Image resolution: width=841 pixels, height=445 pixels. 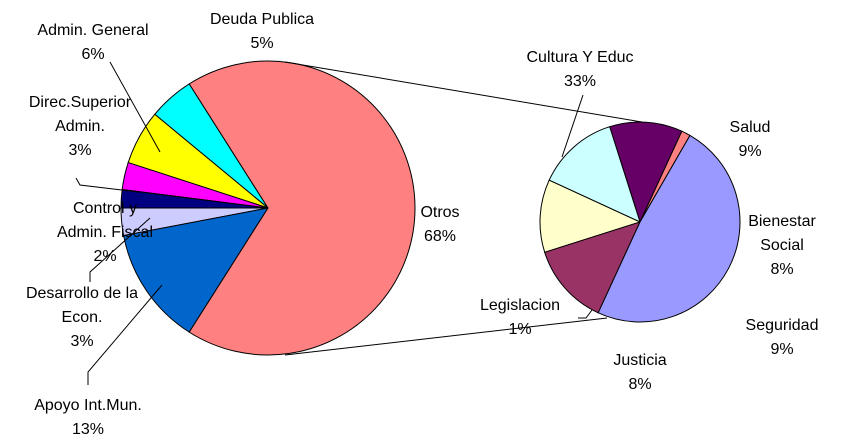 I want to click on category-name: Justicia, so click(x=640, y=360).